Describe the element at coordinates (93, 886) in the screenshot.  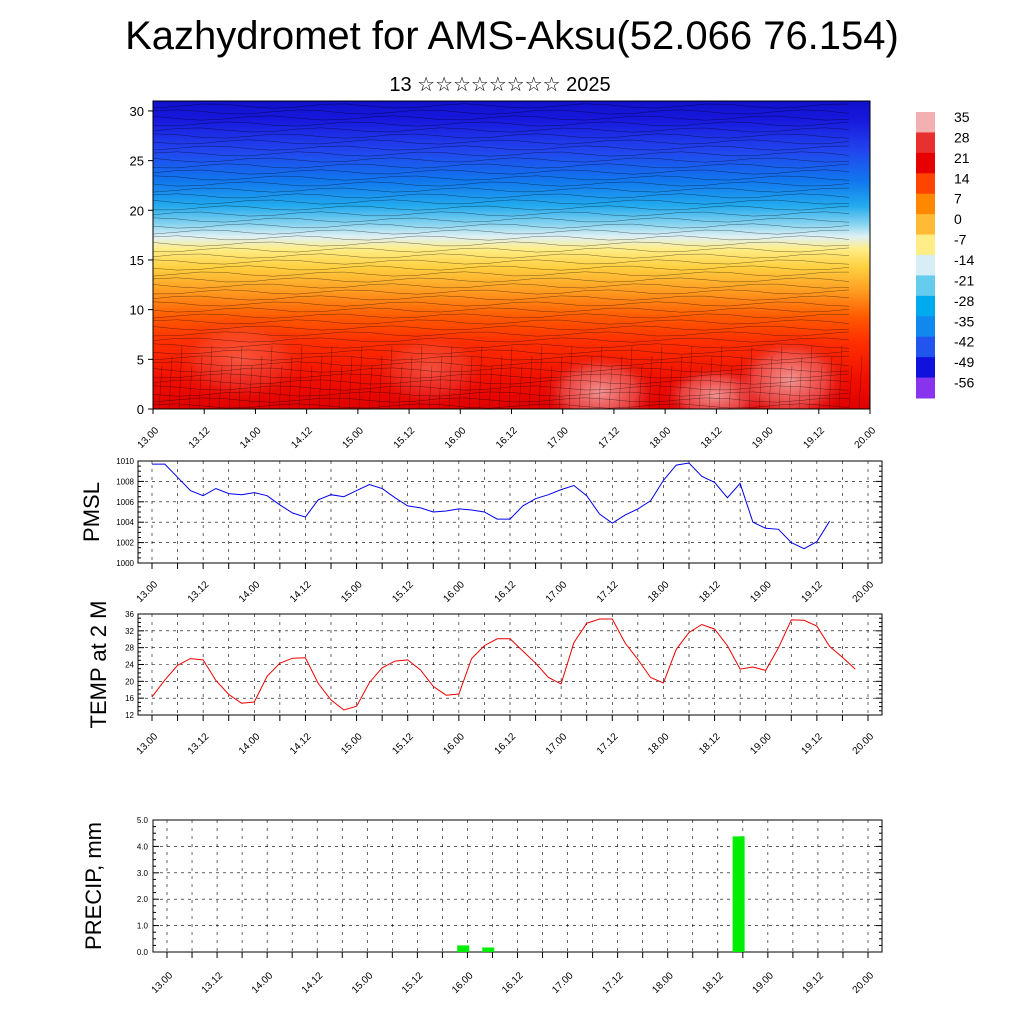
I see `y-axis-label: PRECIP, mm` at that location.